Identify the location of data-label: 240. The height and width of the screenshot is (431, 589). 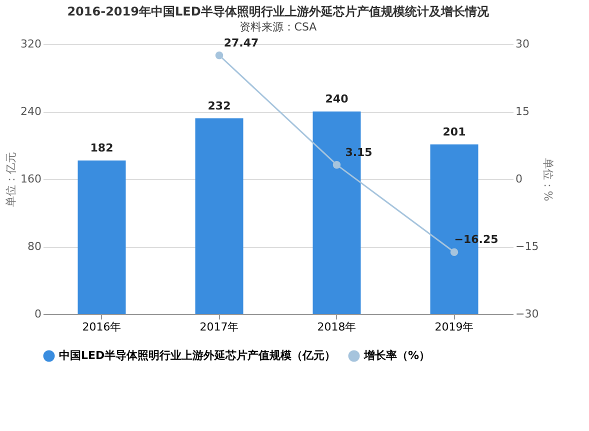
(337, 99).